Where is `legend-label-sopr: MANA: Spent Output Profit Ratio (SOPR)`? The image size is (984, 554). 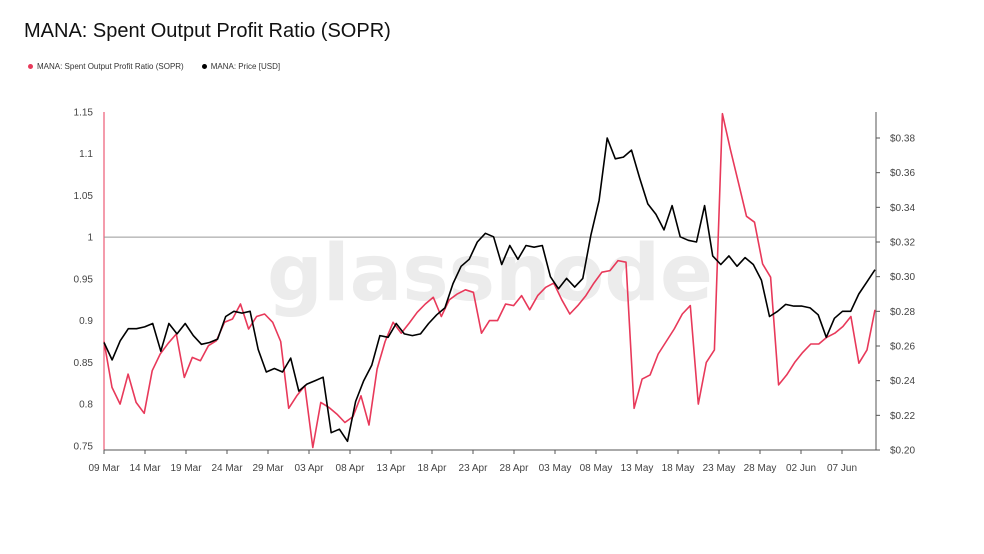
legend-label-sopr: MANA: Spent Output Profit Ratio (SOPR) is located at coordinates (110, 66).